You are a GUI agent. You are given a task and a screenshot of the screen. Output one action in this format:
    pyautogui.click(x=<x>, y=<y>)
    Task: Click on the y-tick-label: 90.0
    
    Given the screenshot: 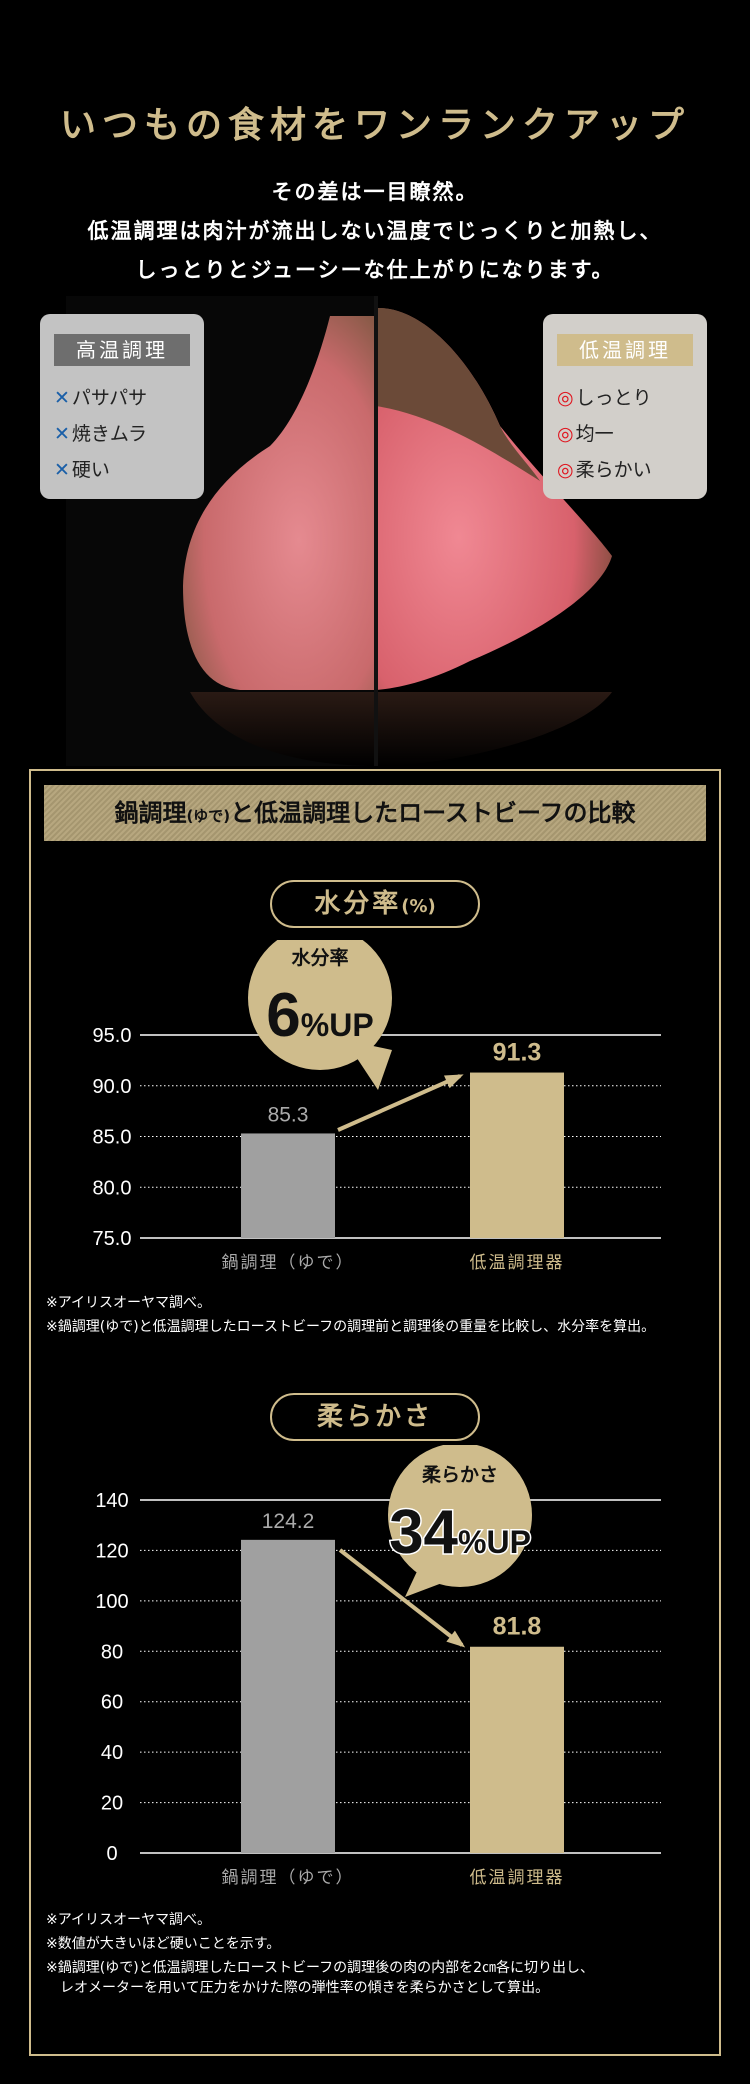 What is the action you would take?
    pyautogui.click(x=112, y=1087)
    